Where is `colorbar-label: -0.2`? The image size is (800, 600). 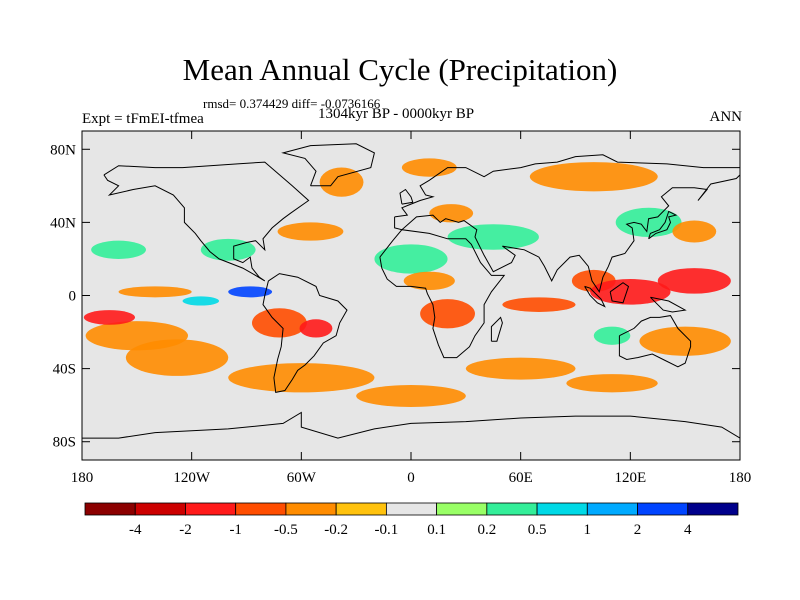 colorbar-label: -0.2 is located at coordinates (336, 530).